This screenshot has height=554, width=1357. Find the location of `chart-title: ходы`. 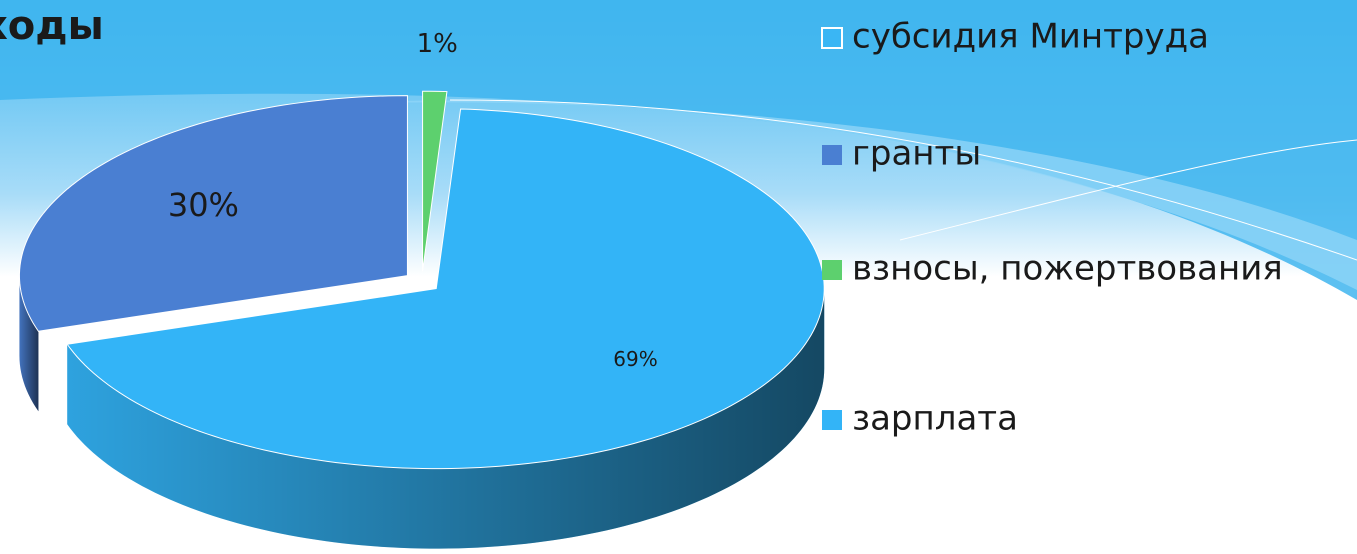

chart-title: ходы is located at coordinates (52, 26).